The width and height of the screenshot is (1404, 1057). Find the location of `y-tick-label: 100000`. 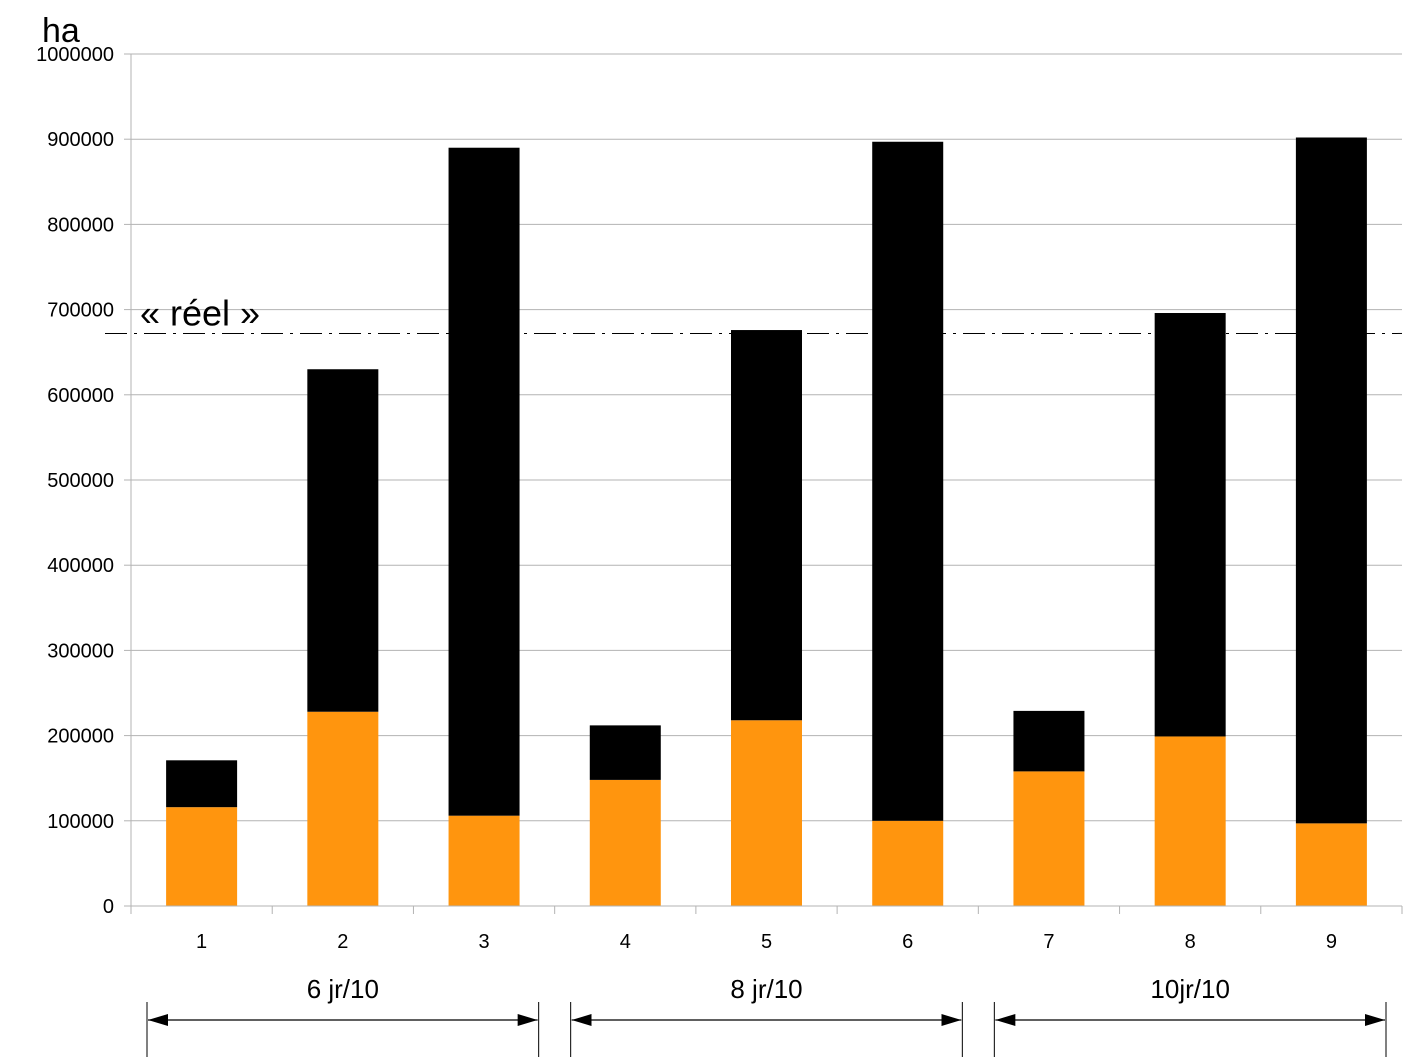

y-tick-label: 100000 is located at coordinates (80, 822).